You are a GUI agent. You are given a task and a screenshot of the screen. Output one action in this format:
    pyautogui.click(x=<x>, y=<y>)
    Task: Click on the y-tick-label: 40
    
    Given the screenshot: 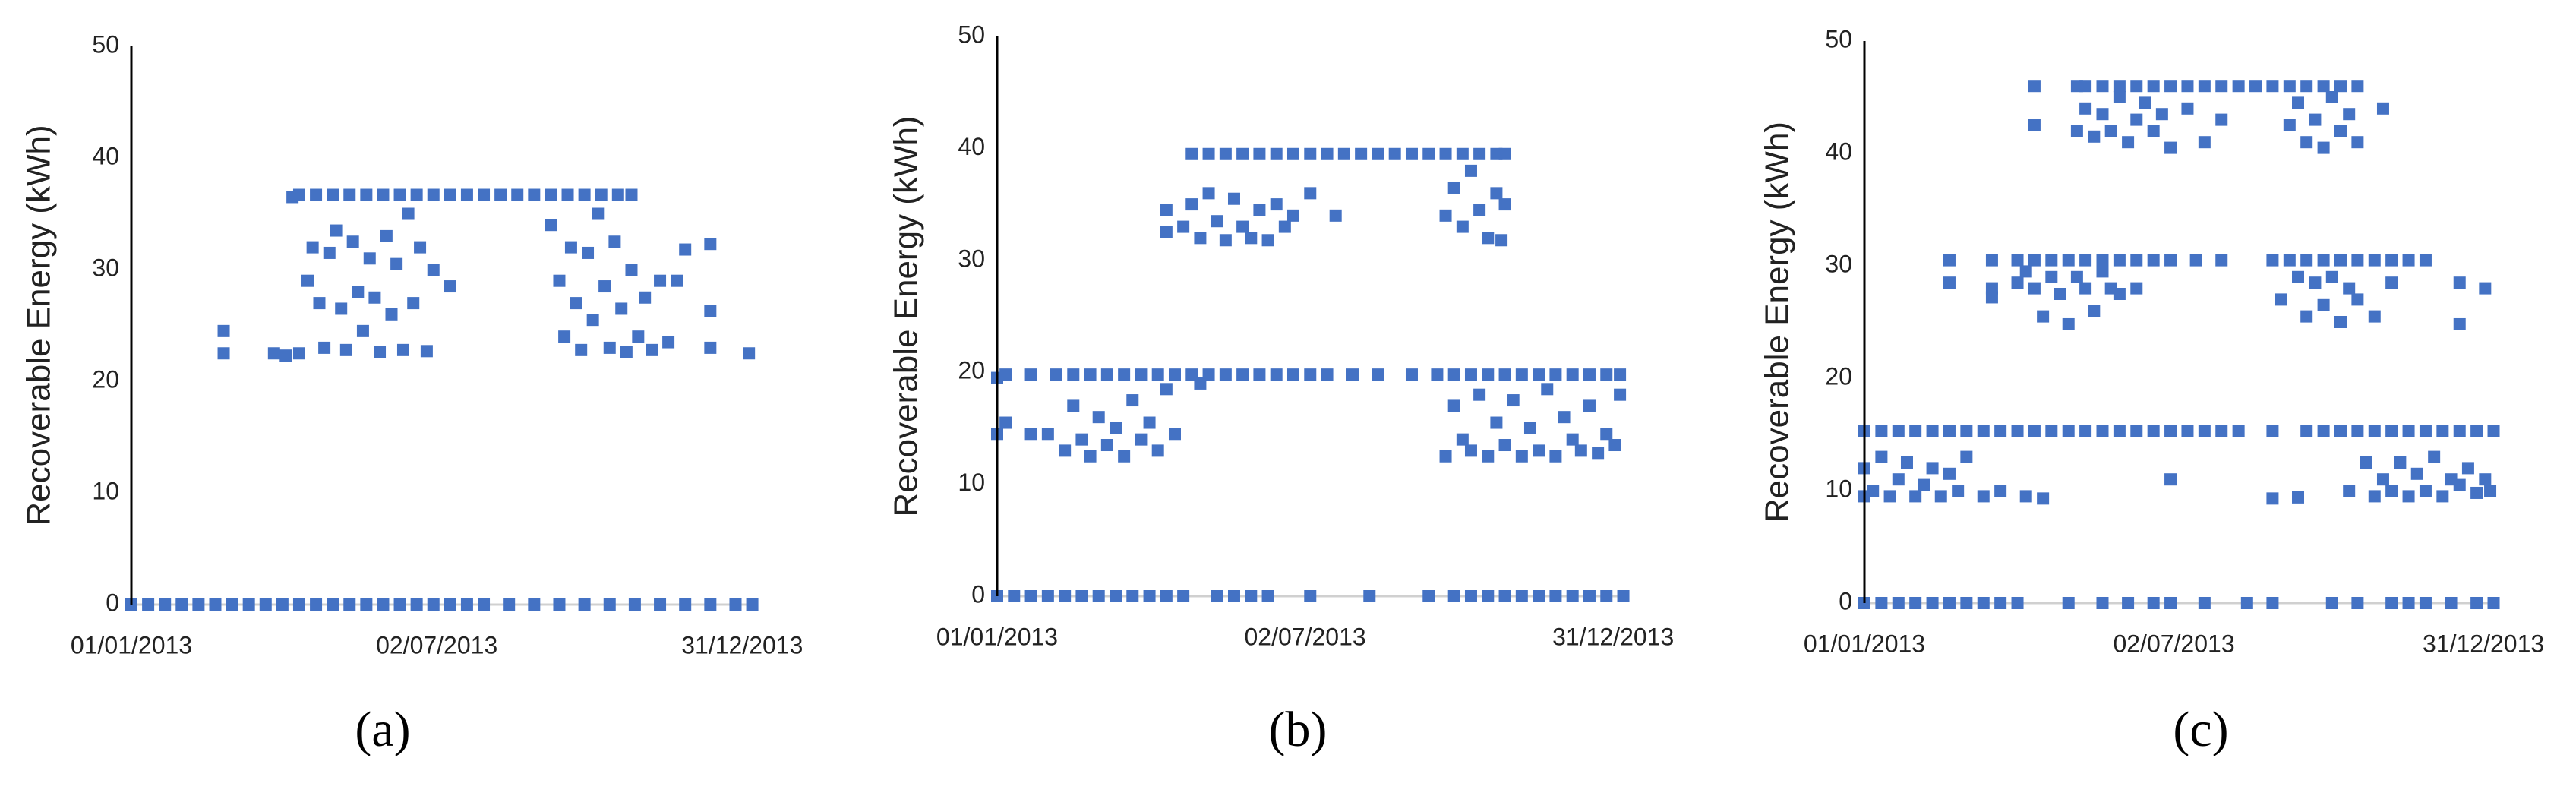 What is the action you would take?
    pyautogui.click(x=1838, y=151)
    